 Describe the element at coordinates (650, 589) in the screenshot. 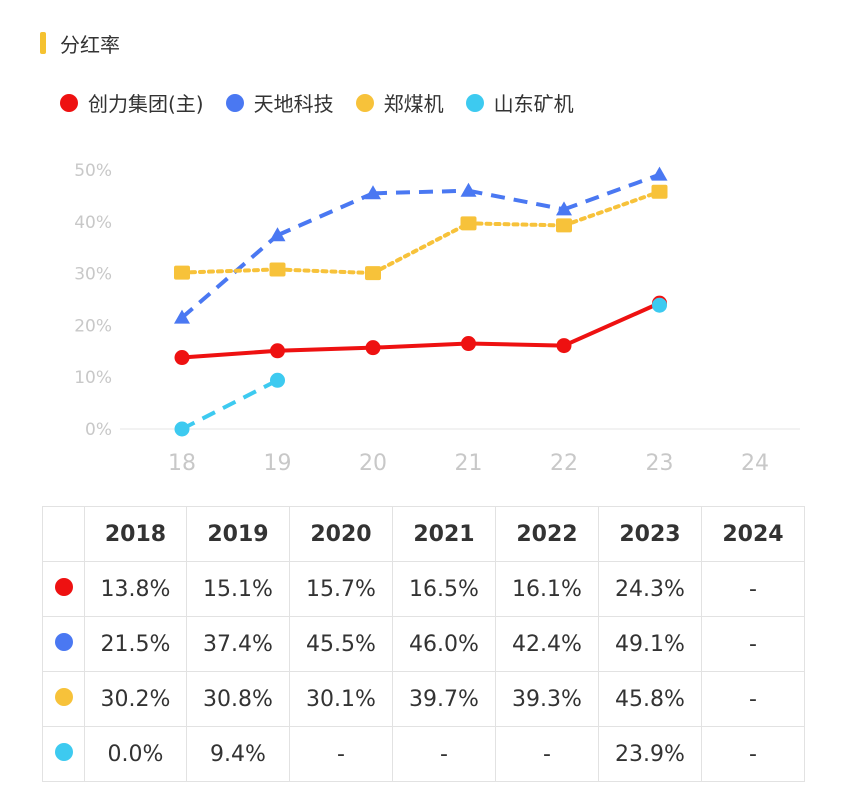

I see `table-cell: 24.3%` at that location.